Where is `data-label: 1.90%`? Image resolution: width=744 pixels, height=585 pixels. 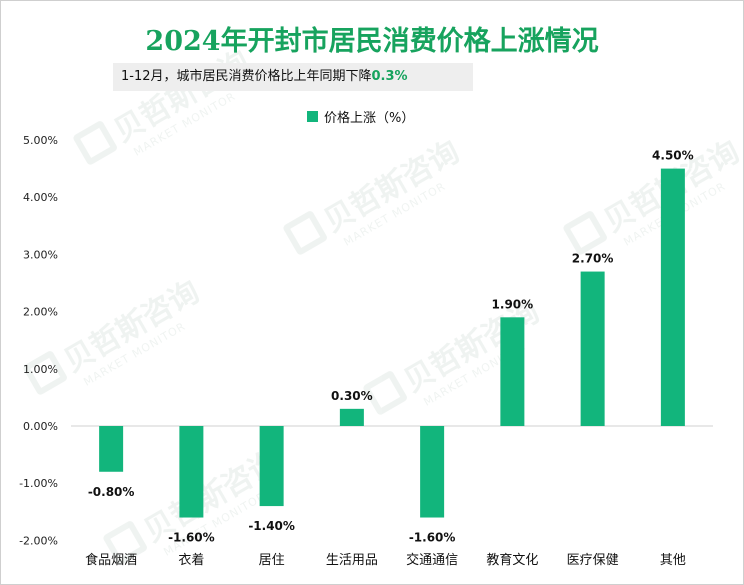 data-label: 1.90% is located at coordinates (513, 304).